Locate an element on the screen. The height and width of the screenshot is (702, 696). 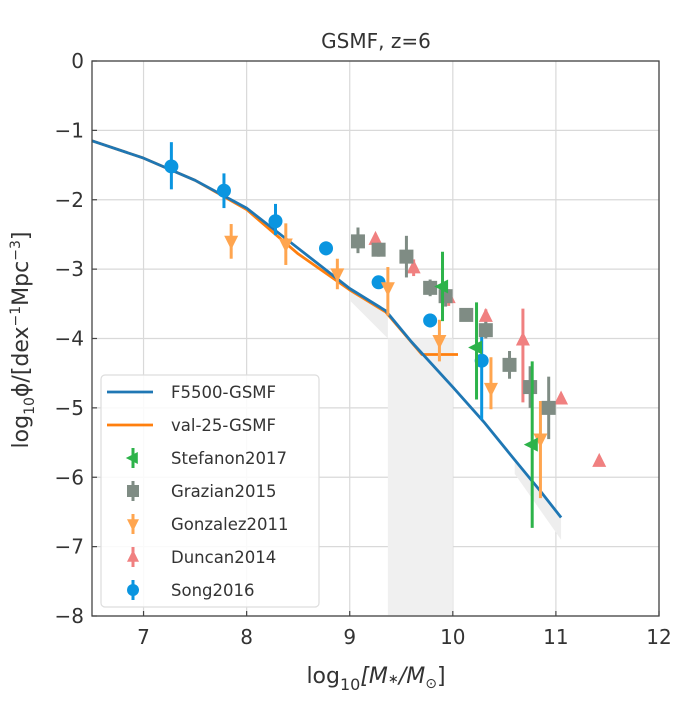
x-tick-label: 12 is located at coordinates (658, 637).